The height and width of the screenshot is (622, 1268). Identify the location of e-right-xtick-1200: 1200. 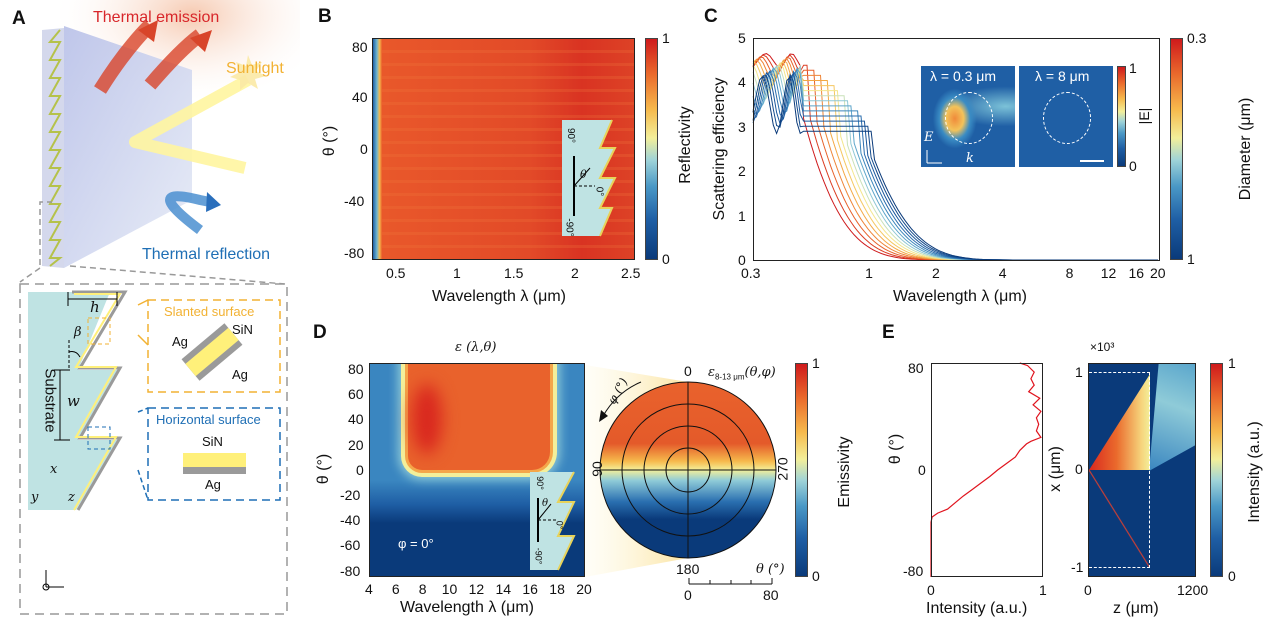
(1193, 590).